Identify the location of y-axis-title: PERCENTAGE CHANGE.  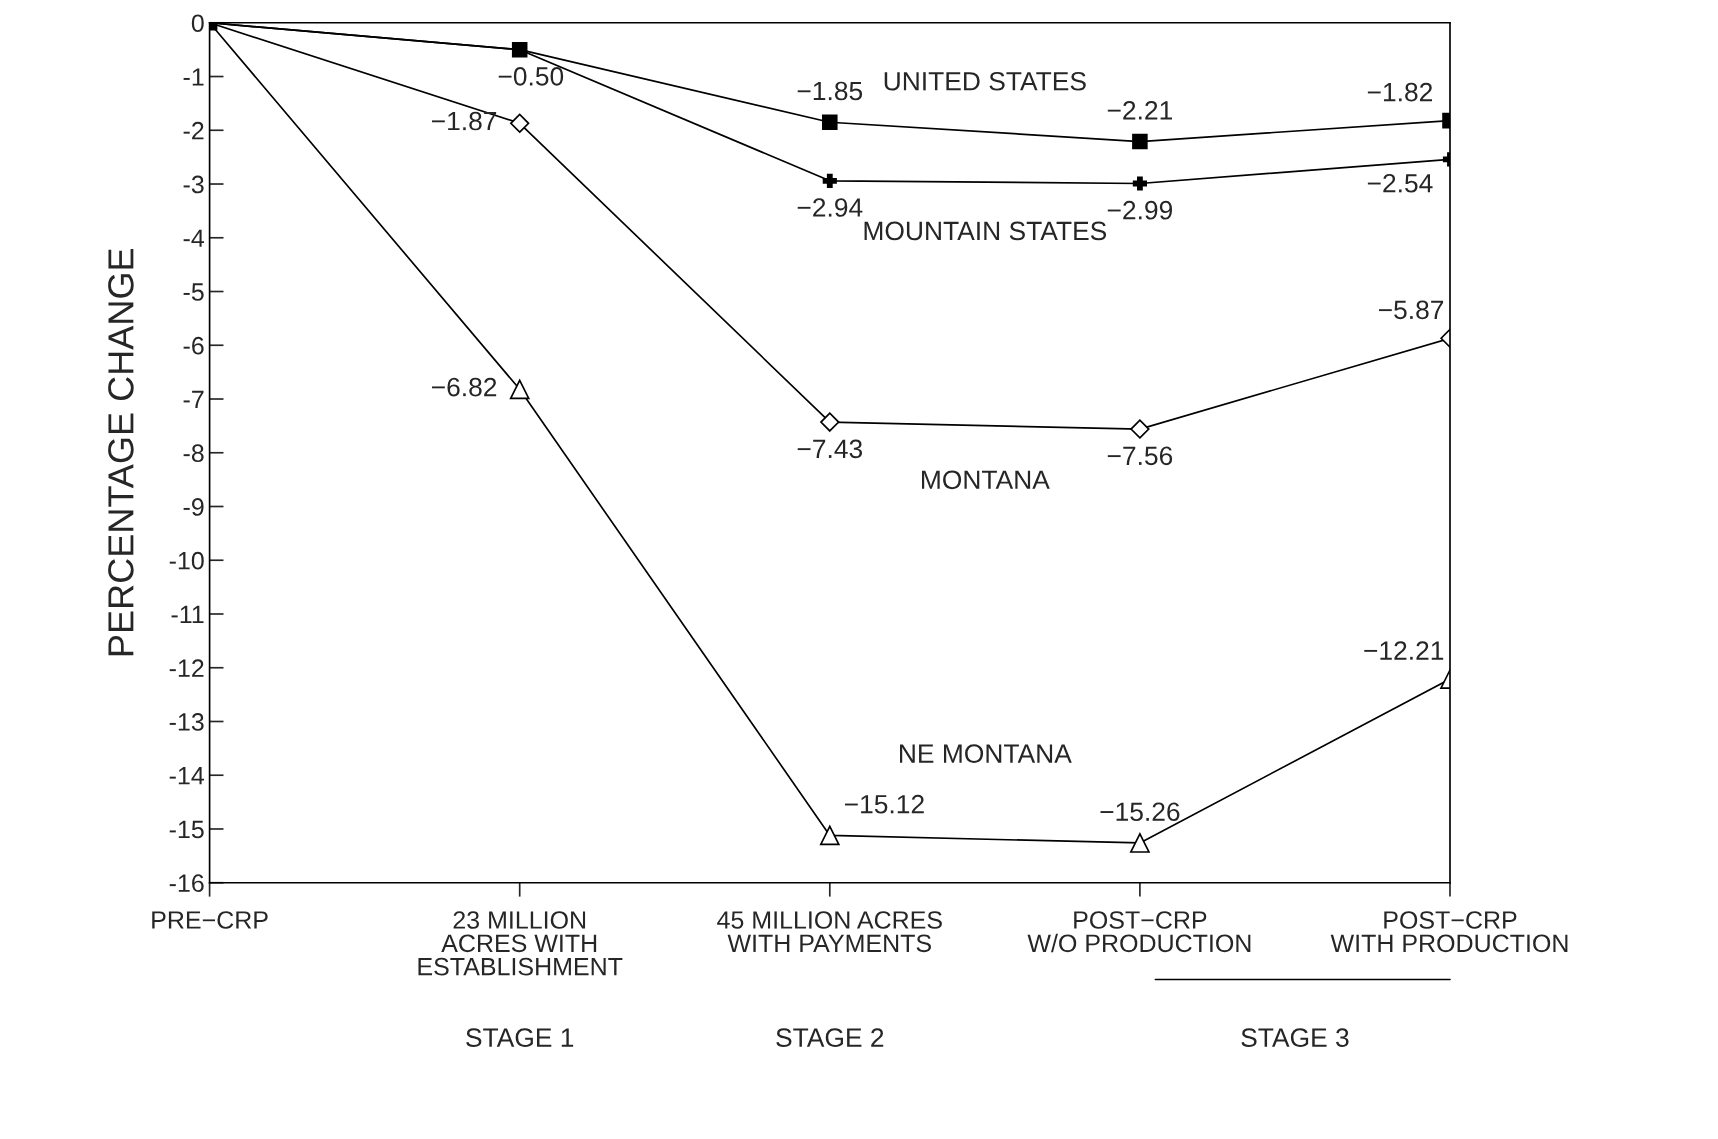
(121, 452).